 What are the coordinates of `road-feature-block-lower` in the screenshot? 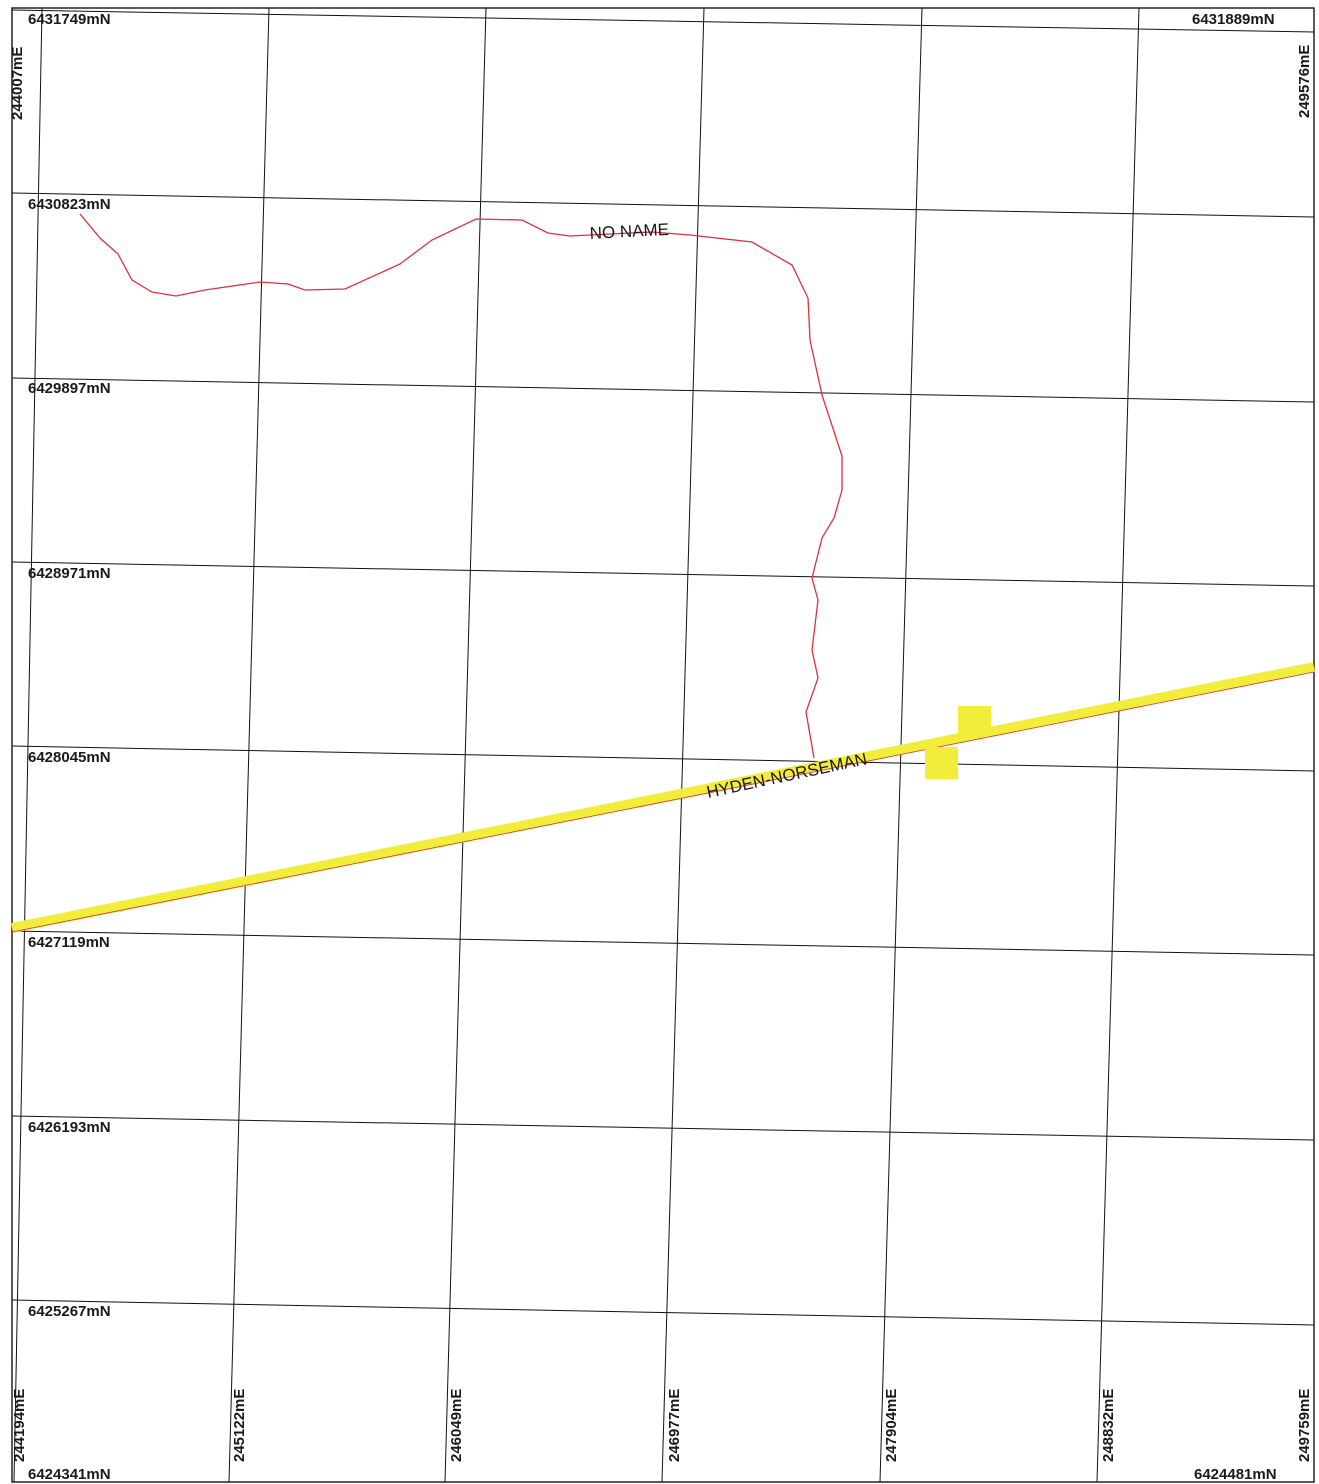 It's located at (941, 763).